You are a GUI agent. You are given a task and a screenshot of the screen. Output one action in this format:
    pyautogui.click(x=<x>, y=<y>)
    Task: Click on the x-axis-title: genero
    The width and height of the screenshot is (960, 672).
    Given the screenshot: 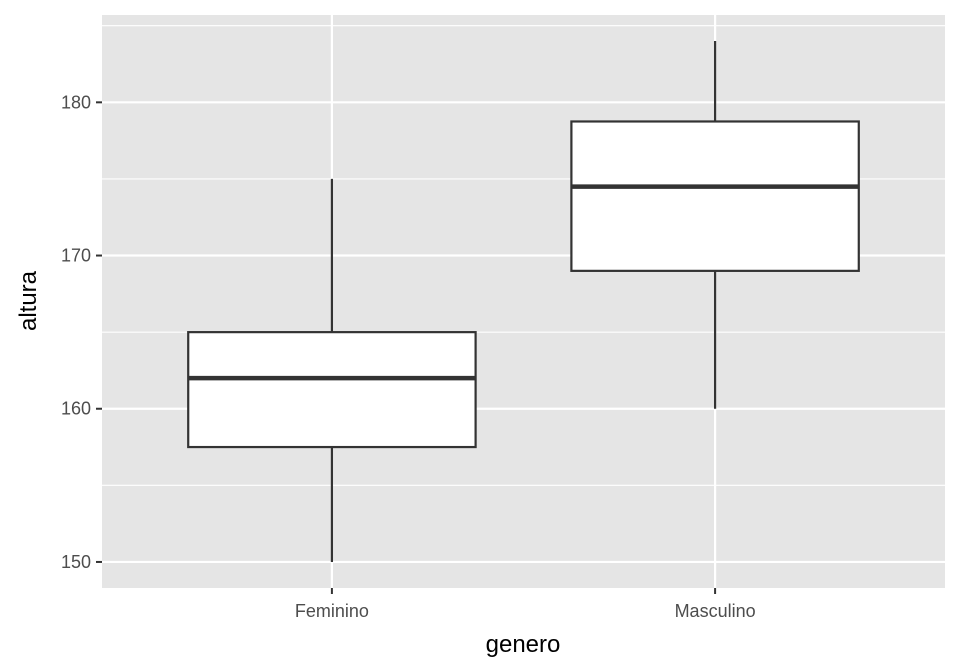 What is the action you would take?
    pyautogui.click(x=523, y=644)
    